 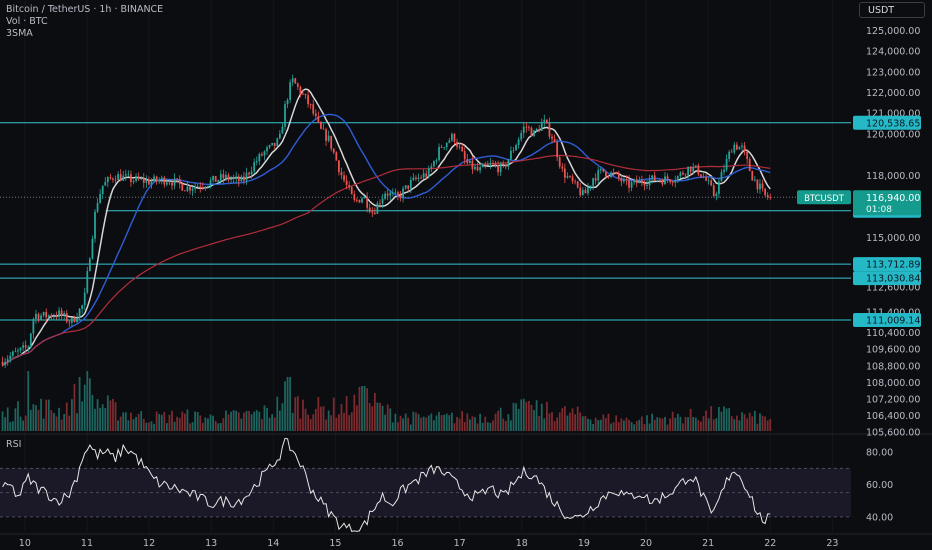 What do you see at coordinates (770, 543) in the screenshot?
I see `time-tick-label: 22` at bounding box center [770, 543].